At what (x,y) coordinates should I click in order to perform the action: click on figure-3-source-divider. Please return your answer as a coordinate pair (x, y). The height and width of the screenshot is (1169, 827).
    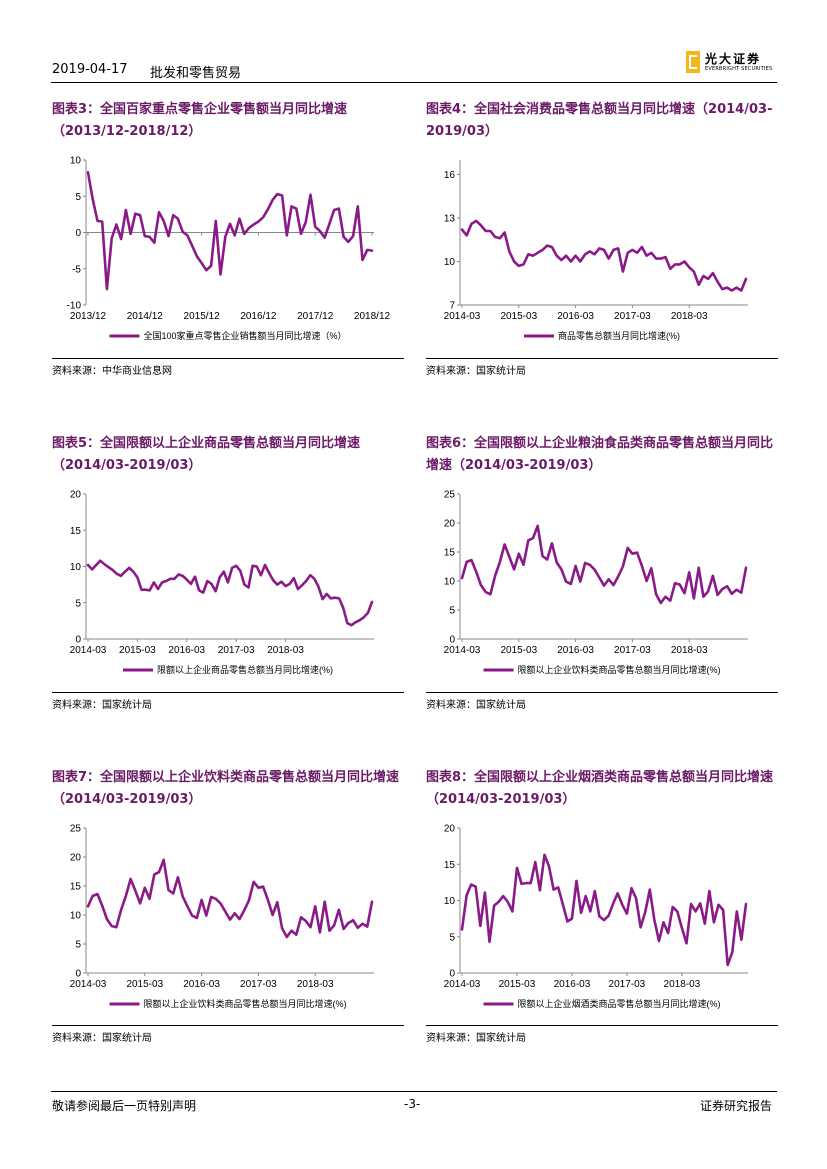
    Looking at the image, I should click on (228, 358).